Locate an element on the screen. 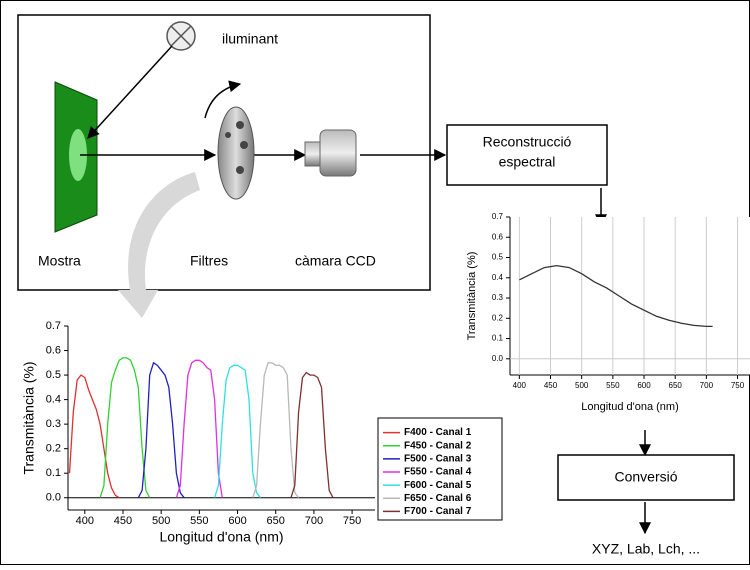  light-arrow is located at coordinates (130, 92).